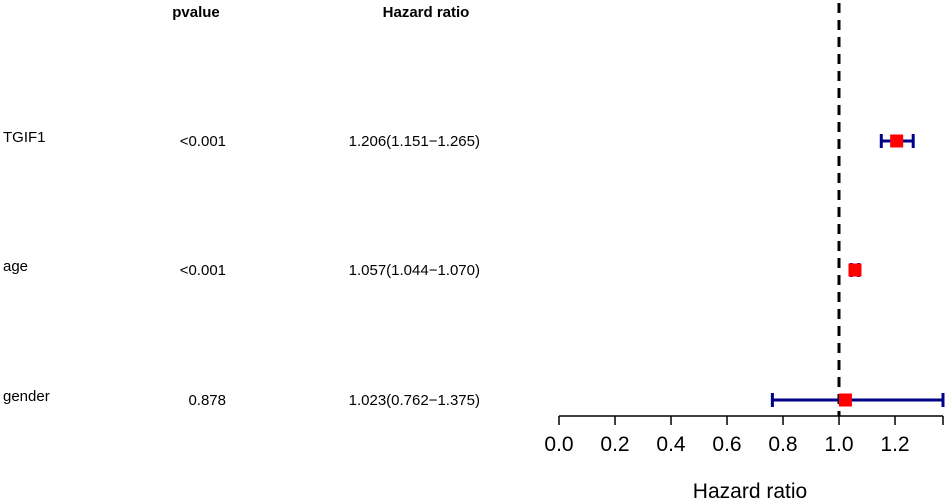 The image size is (947, 503). Describe the element at coordinates (726, 444) in the screenshot. I see `x-tick-label: 0.6` at that location.